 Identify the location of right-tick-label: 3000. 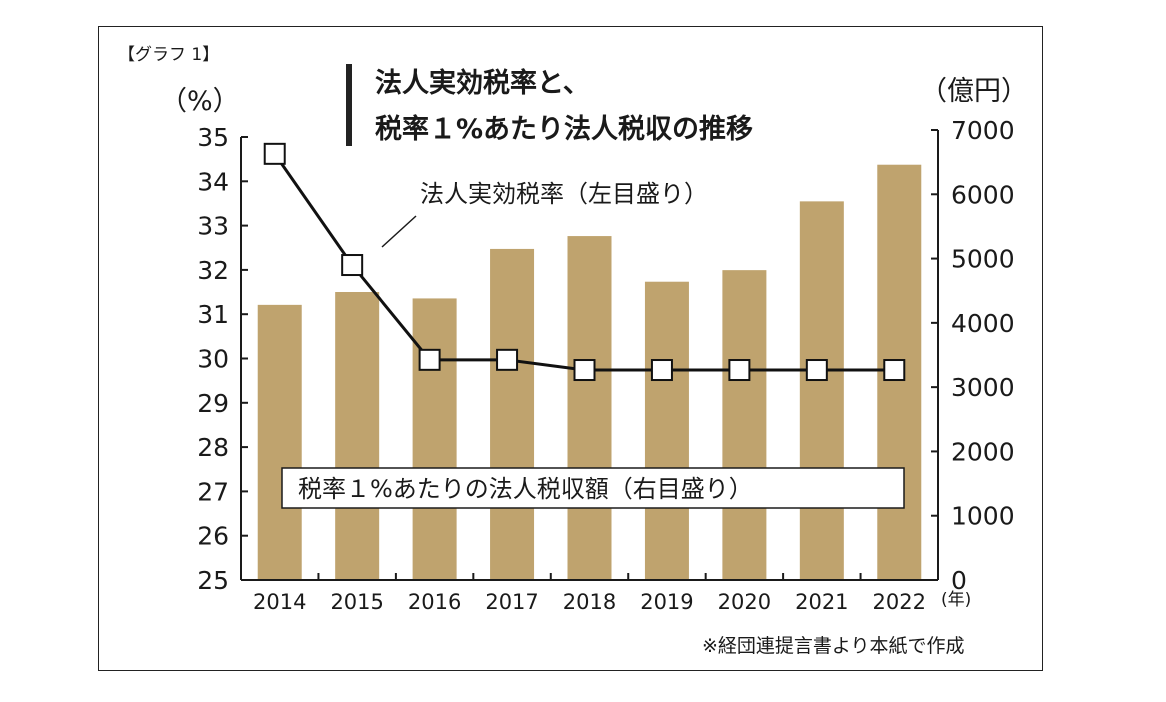
(983, 387).